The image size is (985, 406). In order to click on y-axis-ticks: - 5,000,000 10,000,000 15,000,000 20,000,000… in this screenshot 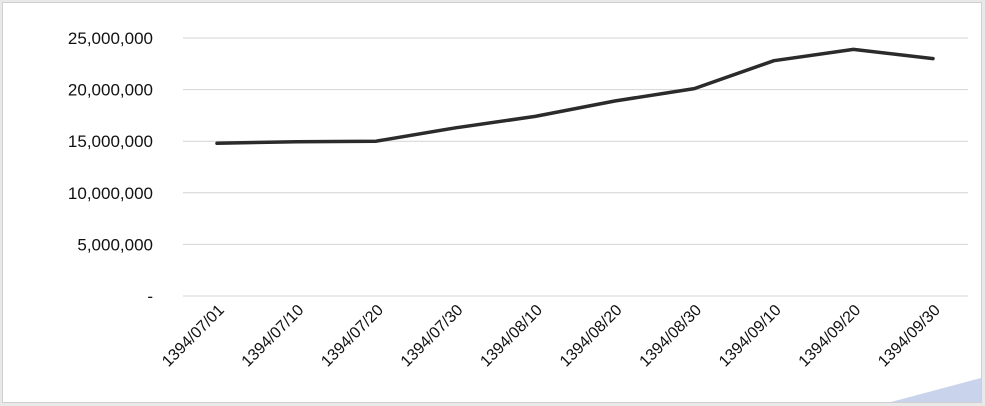, I will do `click(110, 167)`.